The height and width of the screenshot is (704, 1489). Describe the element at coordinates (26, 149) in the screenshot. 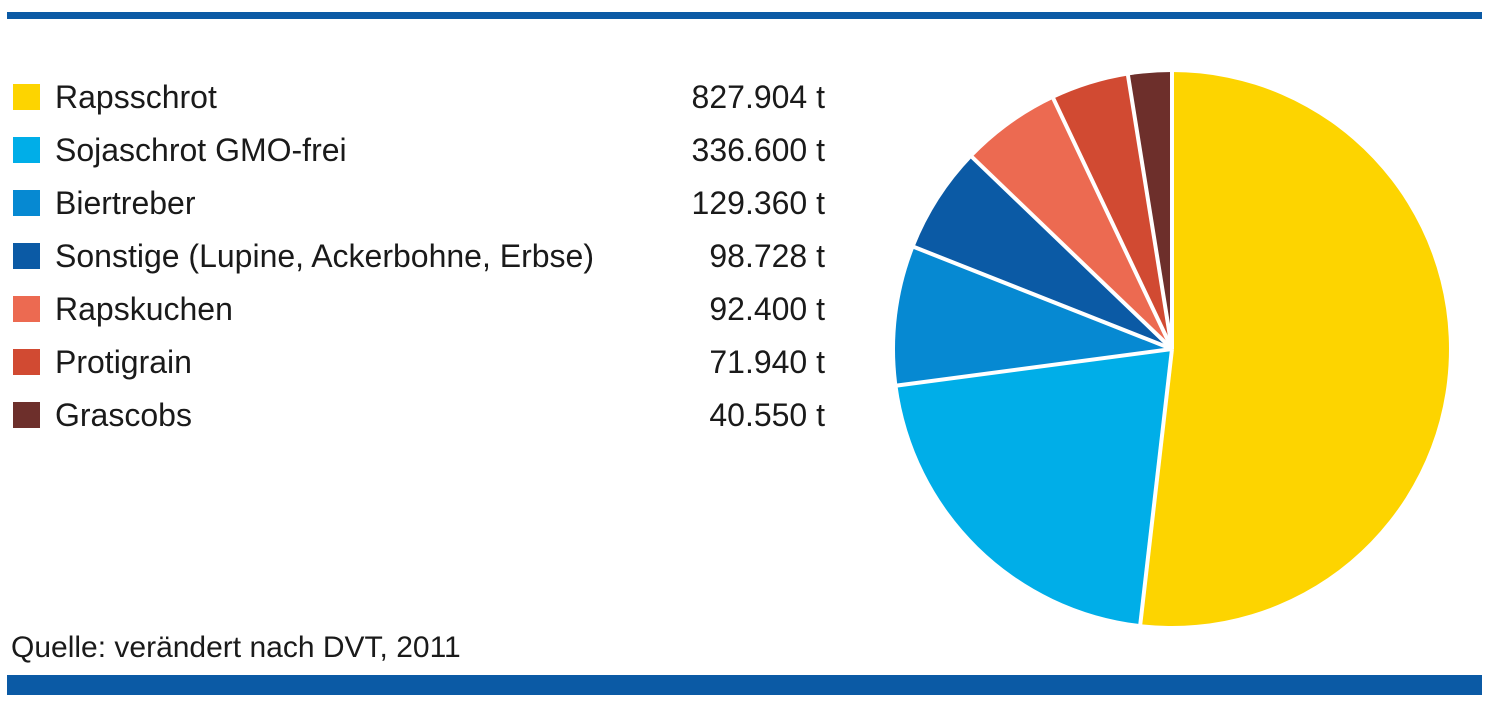

I see `legend-swatch-sojaschrot` at that location.